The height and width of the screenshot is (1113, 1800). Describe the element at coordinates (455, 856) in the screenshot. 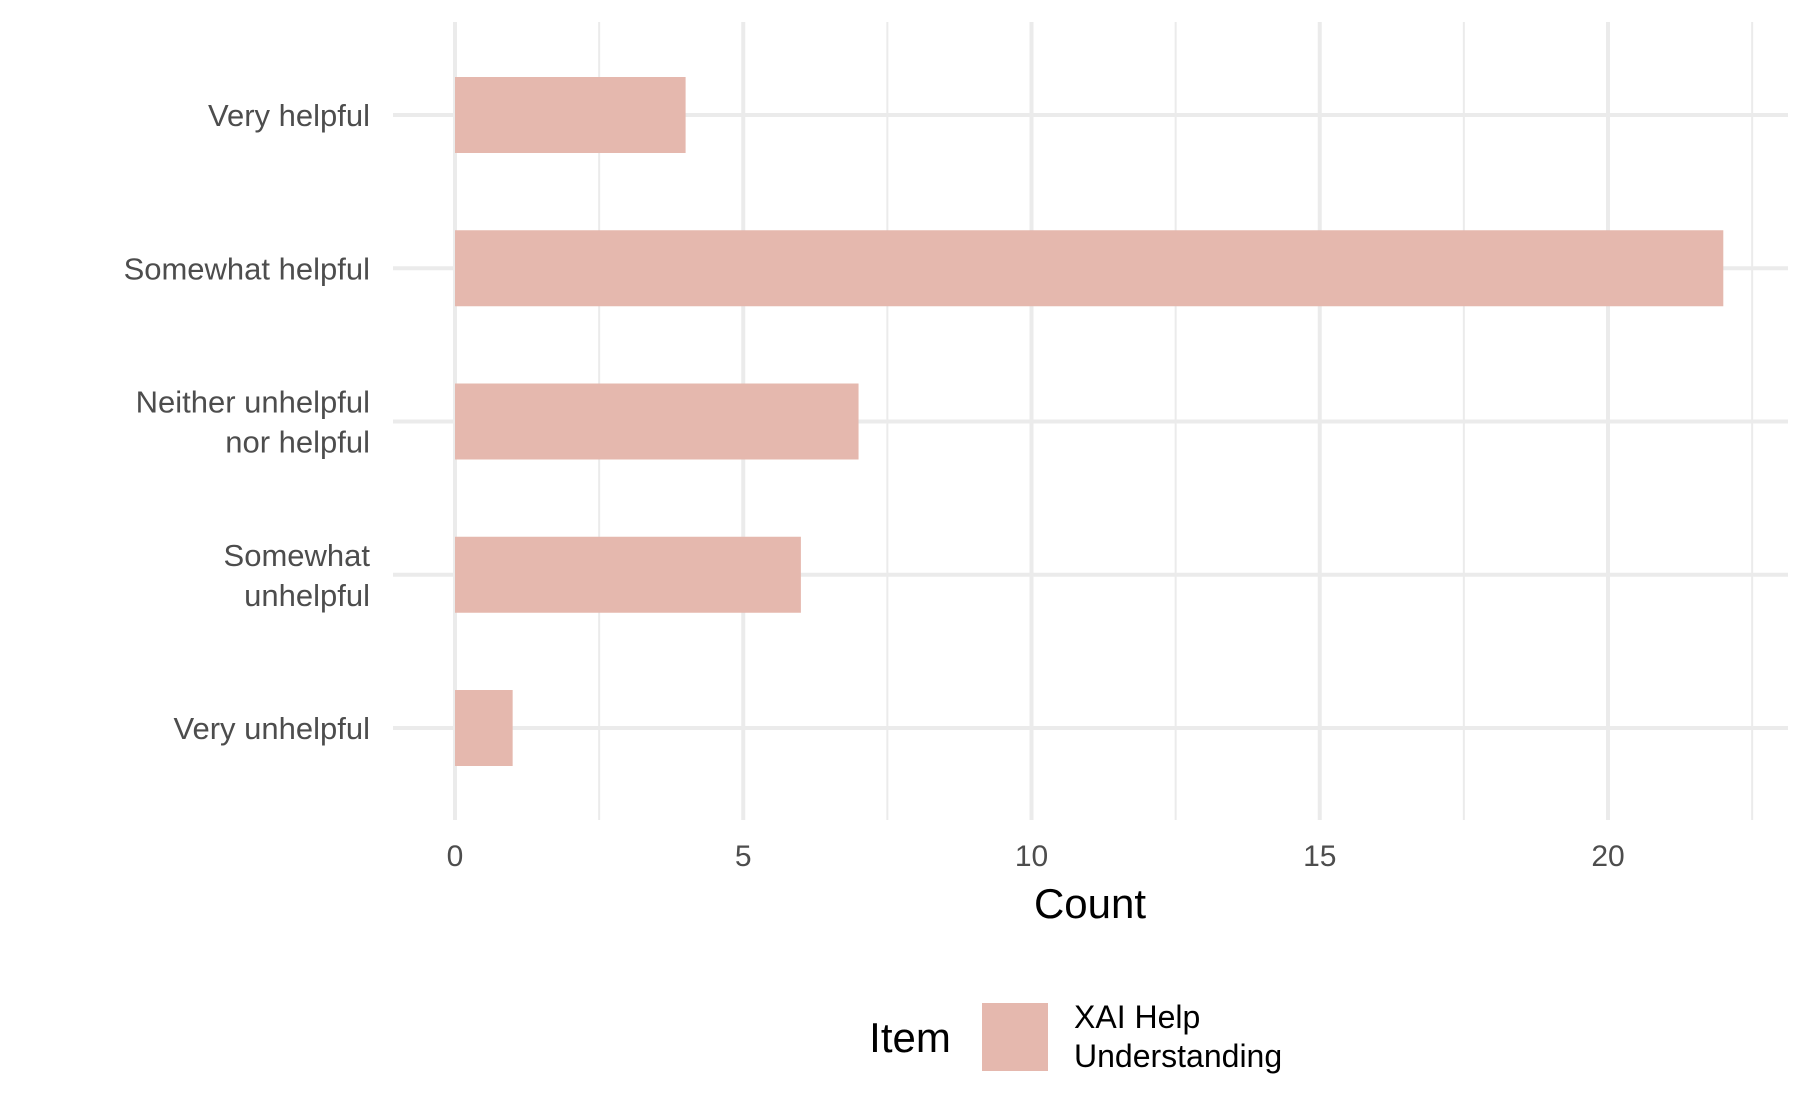

I see `x-tick-label: 0` at that location.